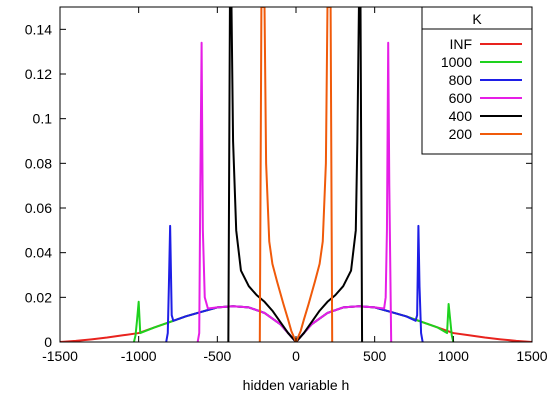 This screenshot has width=557, height=397. I want to click on y-tick-label: 0.08, so click(38, 163).